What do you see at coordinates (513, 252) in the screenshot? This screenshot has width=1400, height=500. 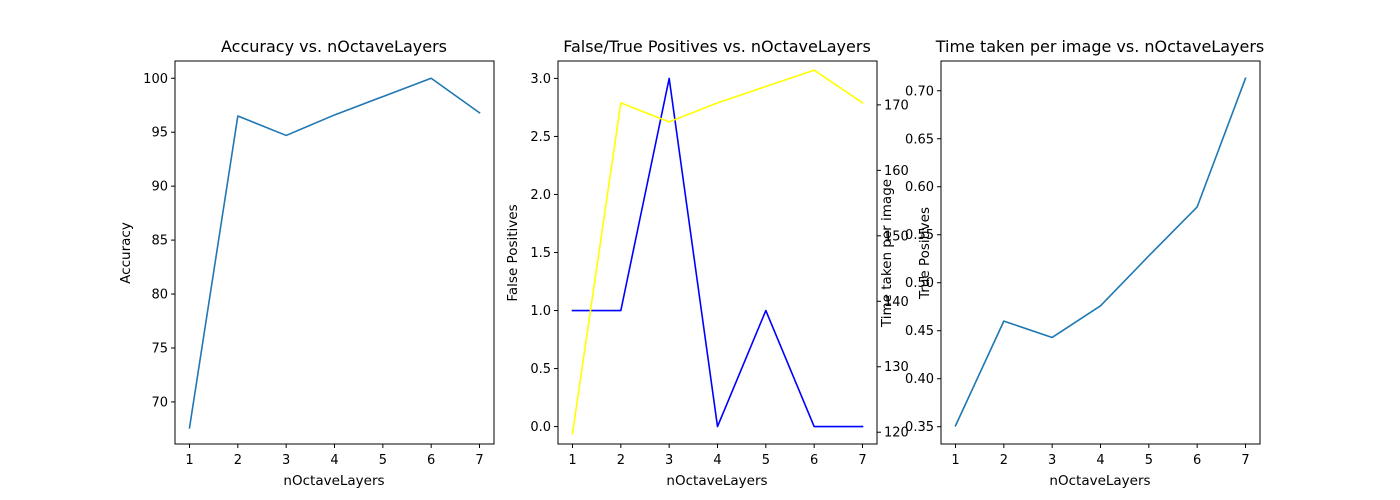 I see `y-axis-label-left: False Positives` at bounding box center [513, 252].